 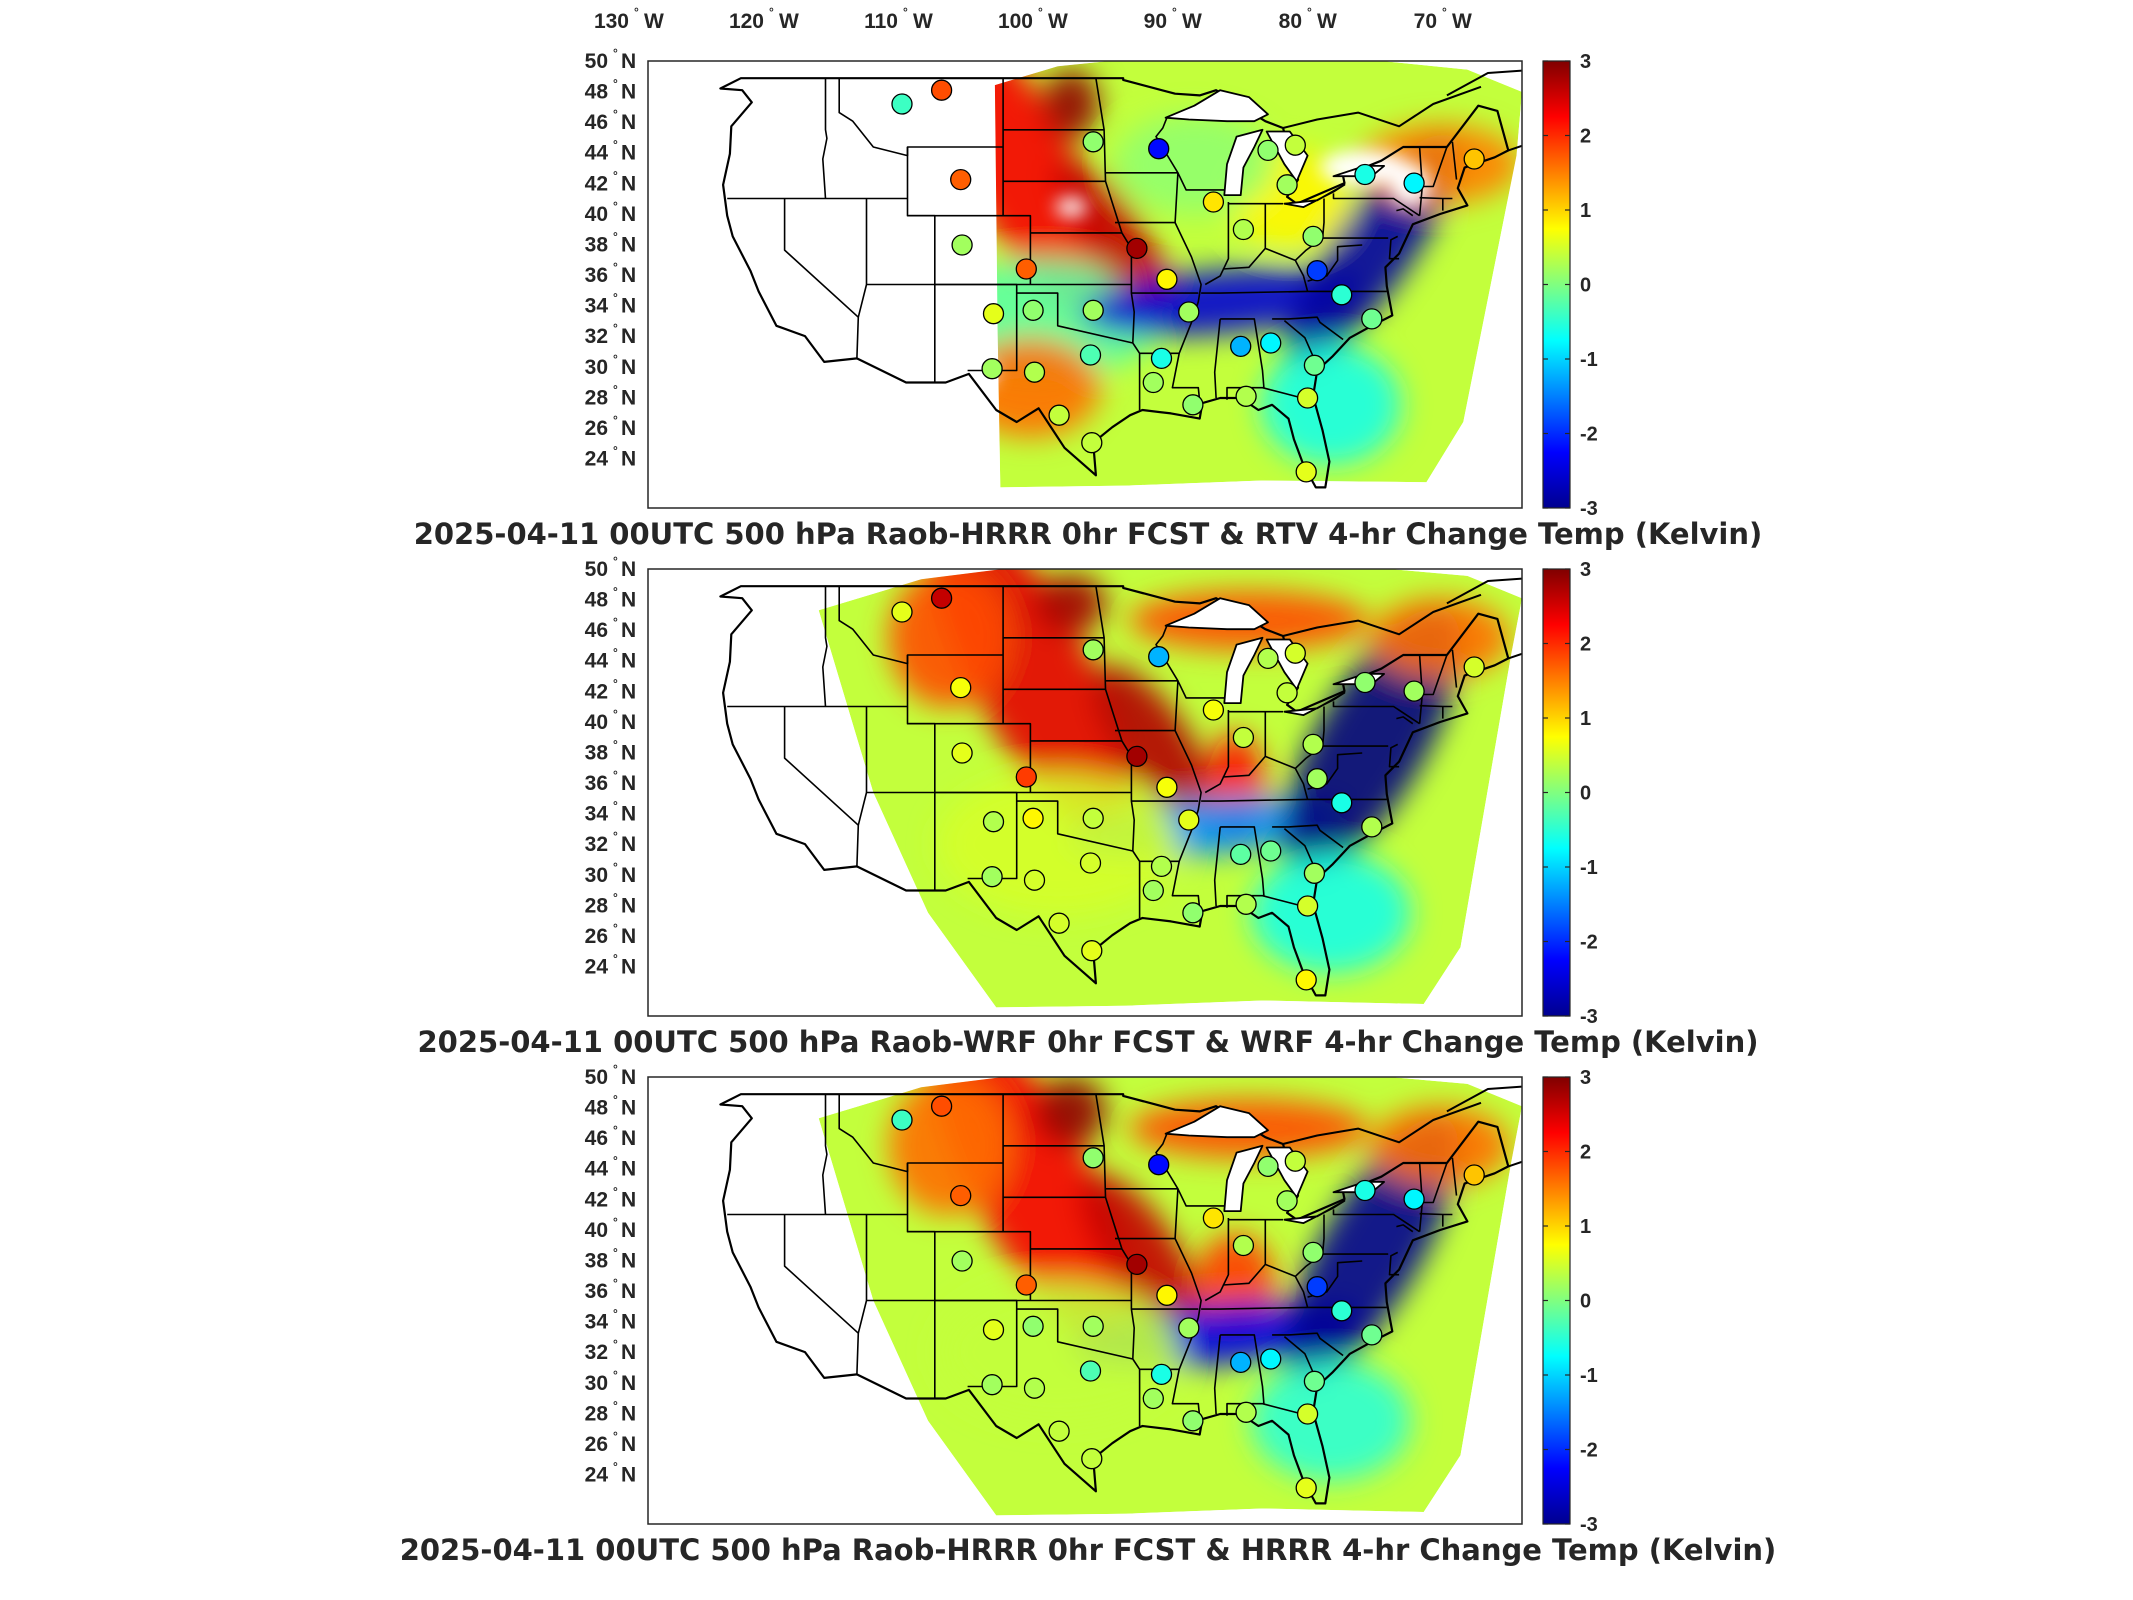 What do you see at coordinates (881, 21) in the screenshot?
I see `longitude-tick-label: 110` at bounding box center [881, 21].